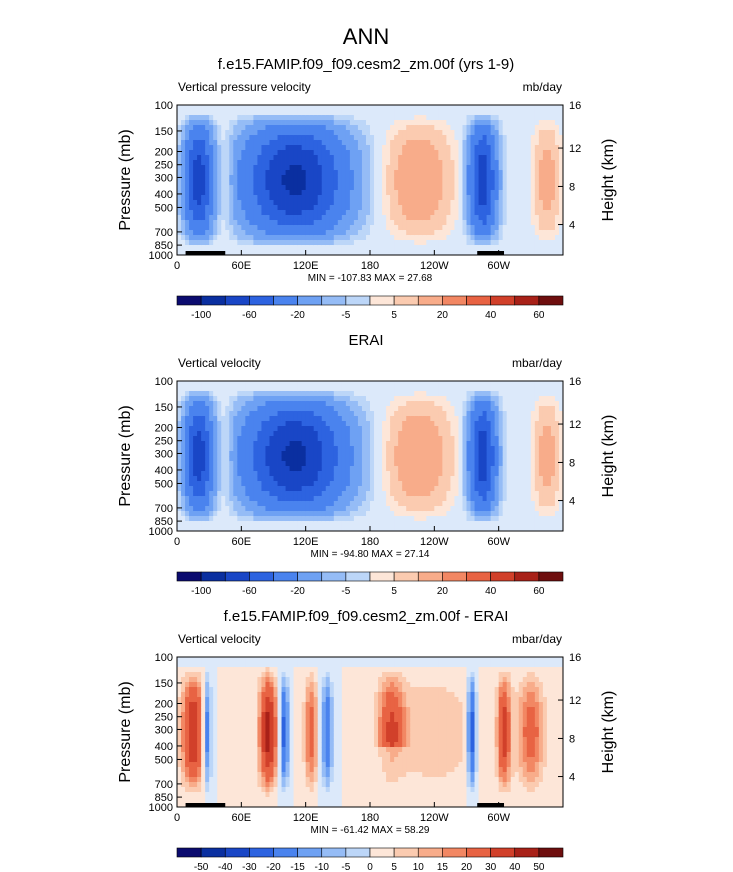  What do you see at coordinates (345, 315) in the screenshot?
I see `colorbar-label: -5` at bounding box center [345, 315].